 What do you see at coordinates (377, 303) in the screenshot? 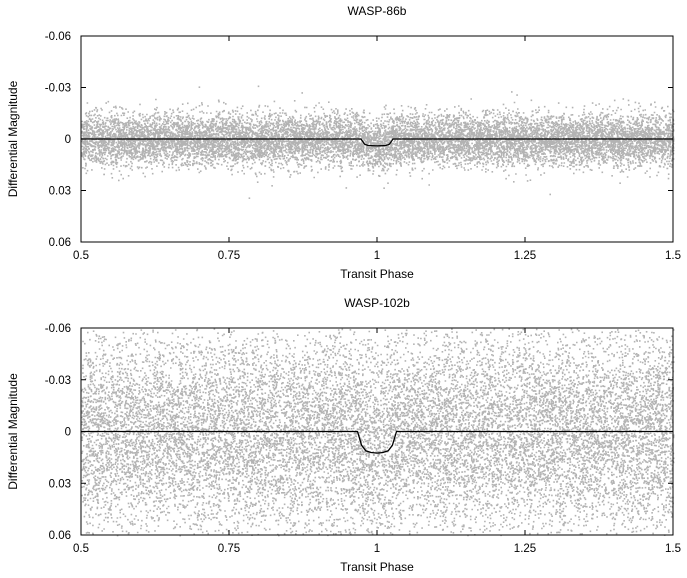
I see `chart-title: WASP-102b` at bounding box center [377, 303].